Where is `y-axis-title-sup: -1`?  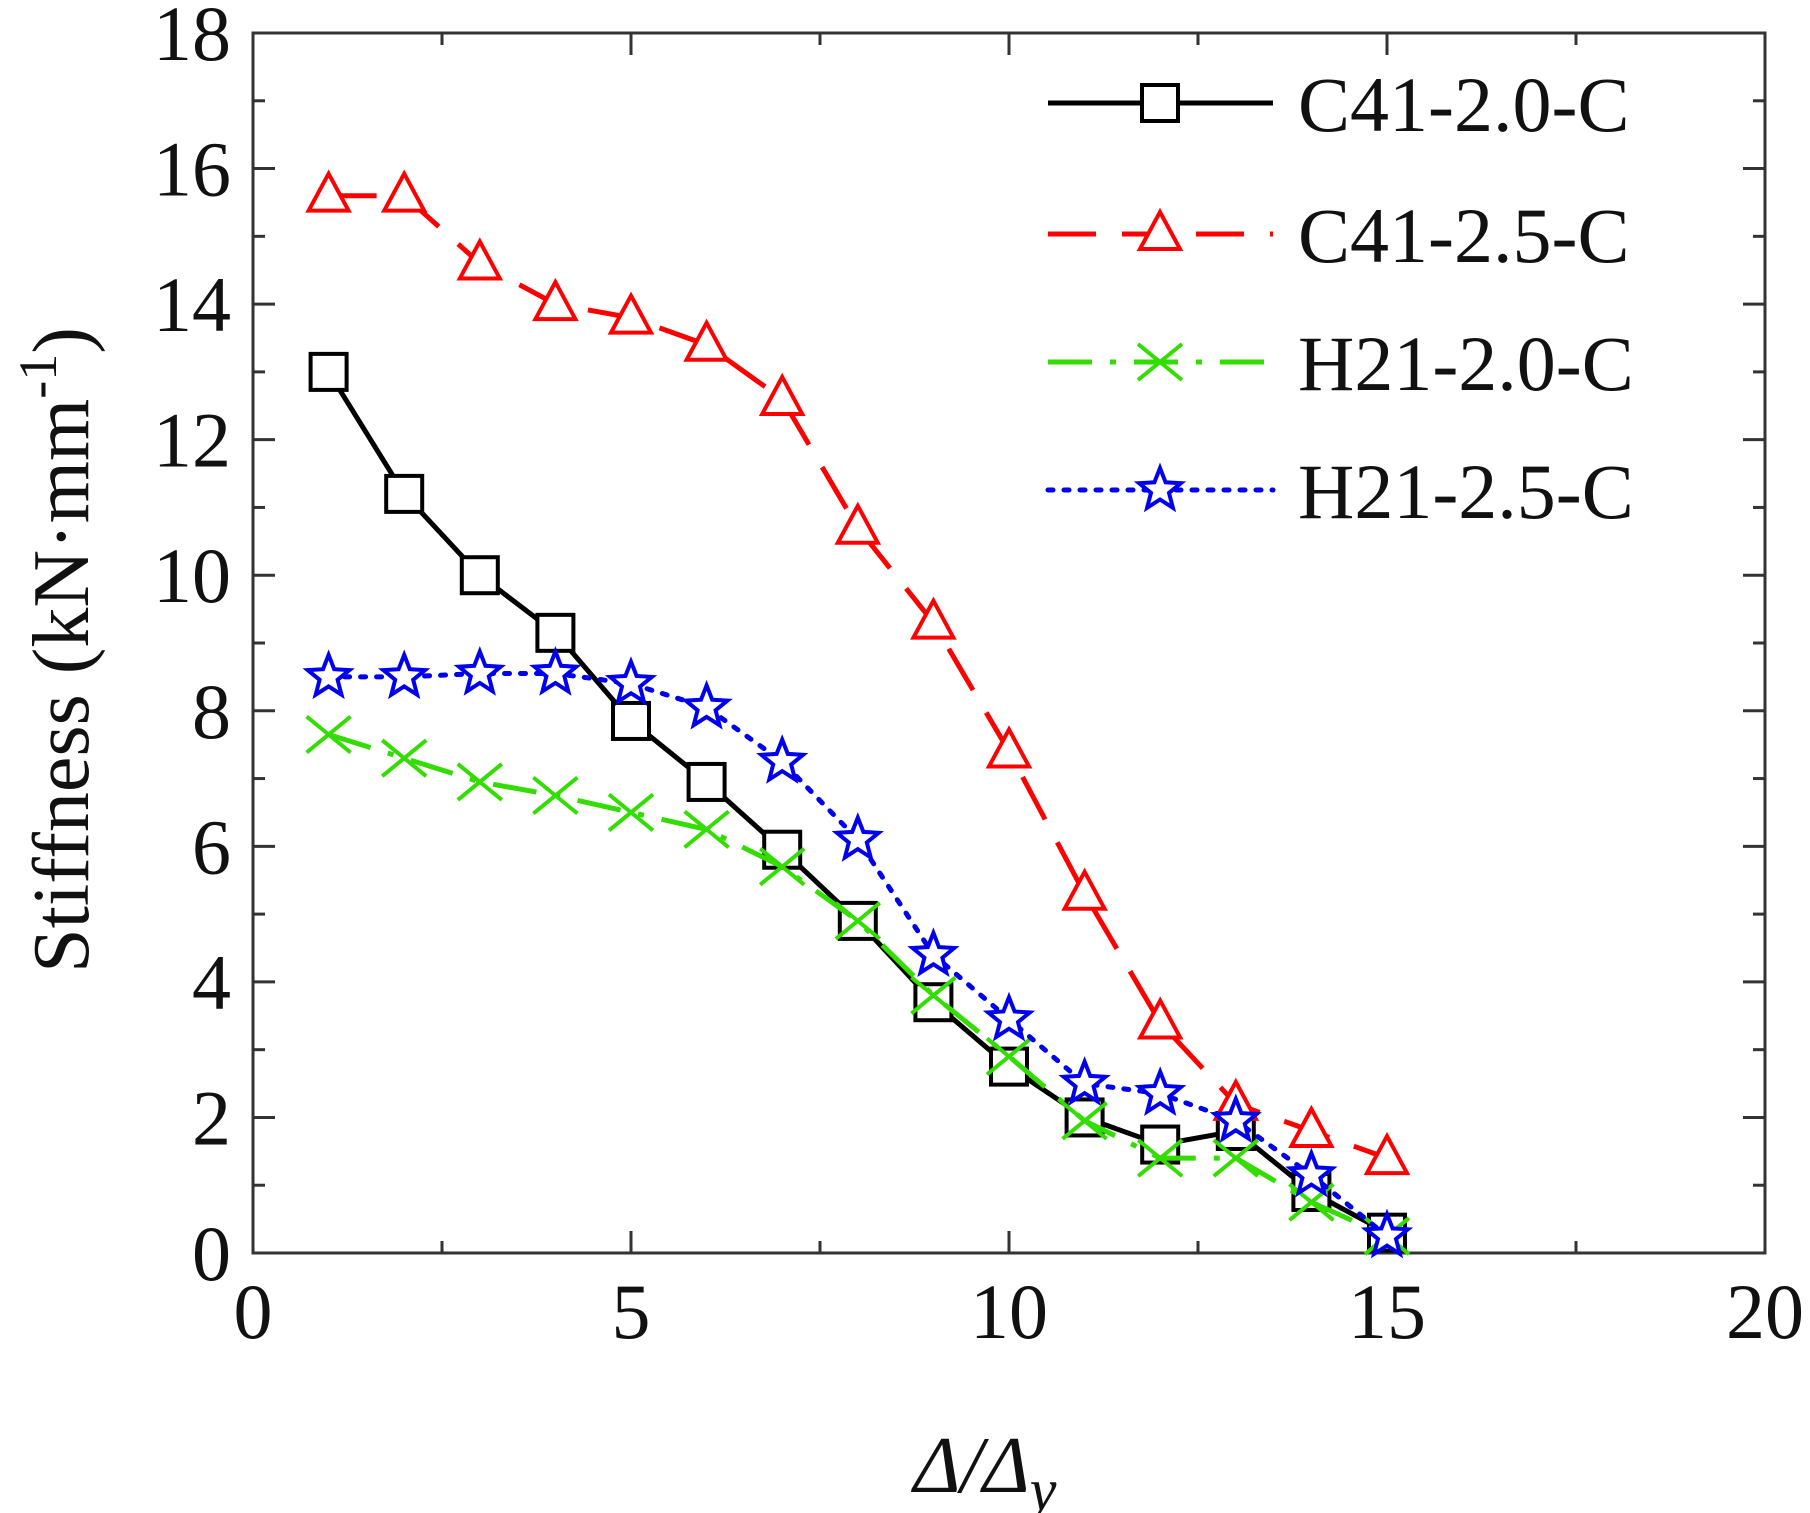
y-axis-title-sup: -1 is located at coordinates (38, 376).